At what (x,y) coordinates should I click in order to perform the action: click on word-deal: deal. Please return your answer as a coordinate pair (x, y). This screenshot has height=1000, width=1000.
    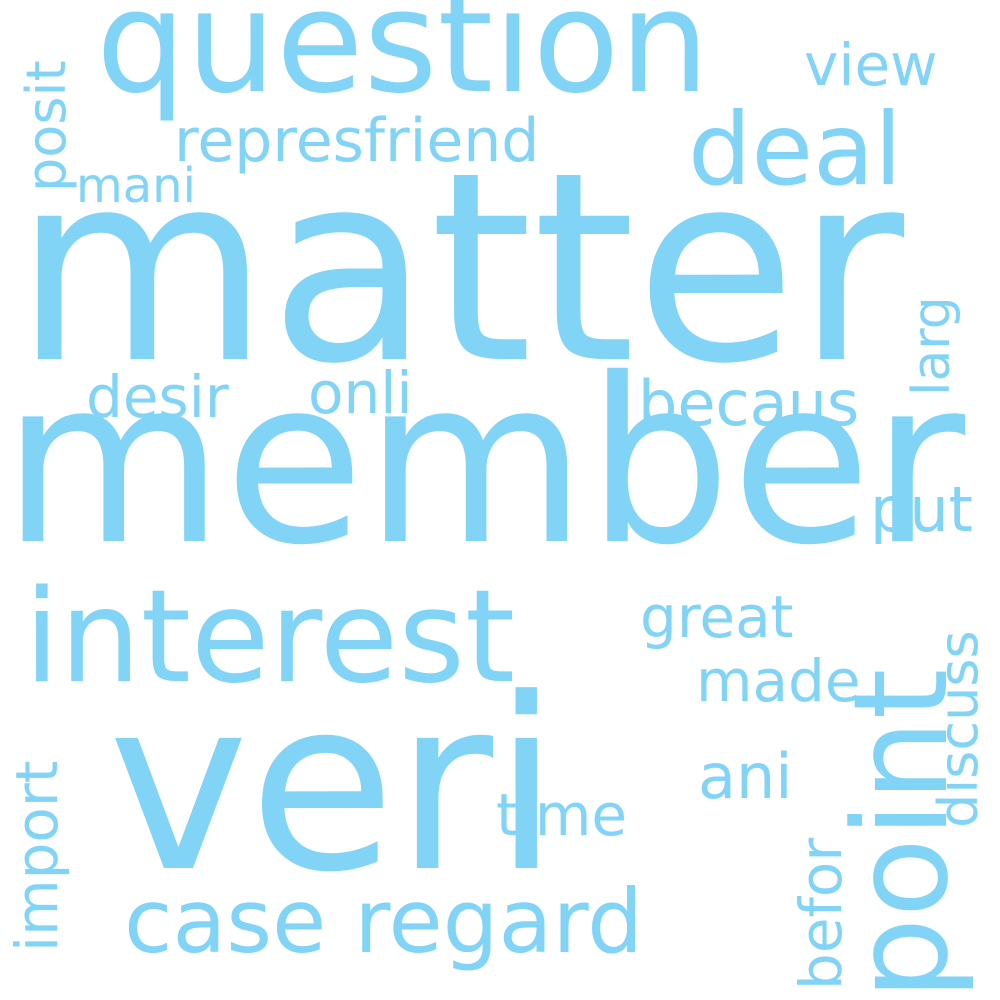
    Looking at the image, I should click on (795, 149).